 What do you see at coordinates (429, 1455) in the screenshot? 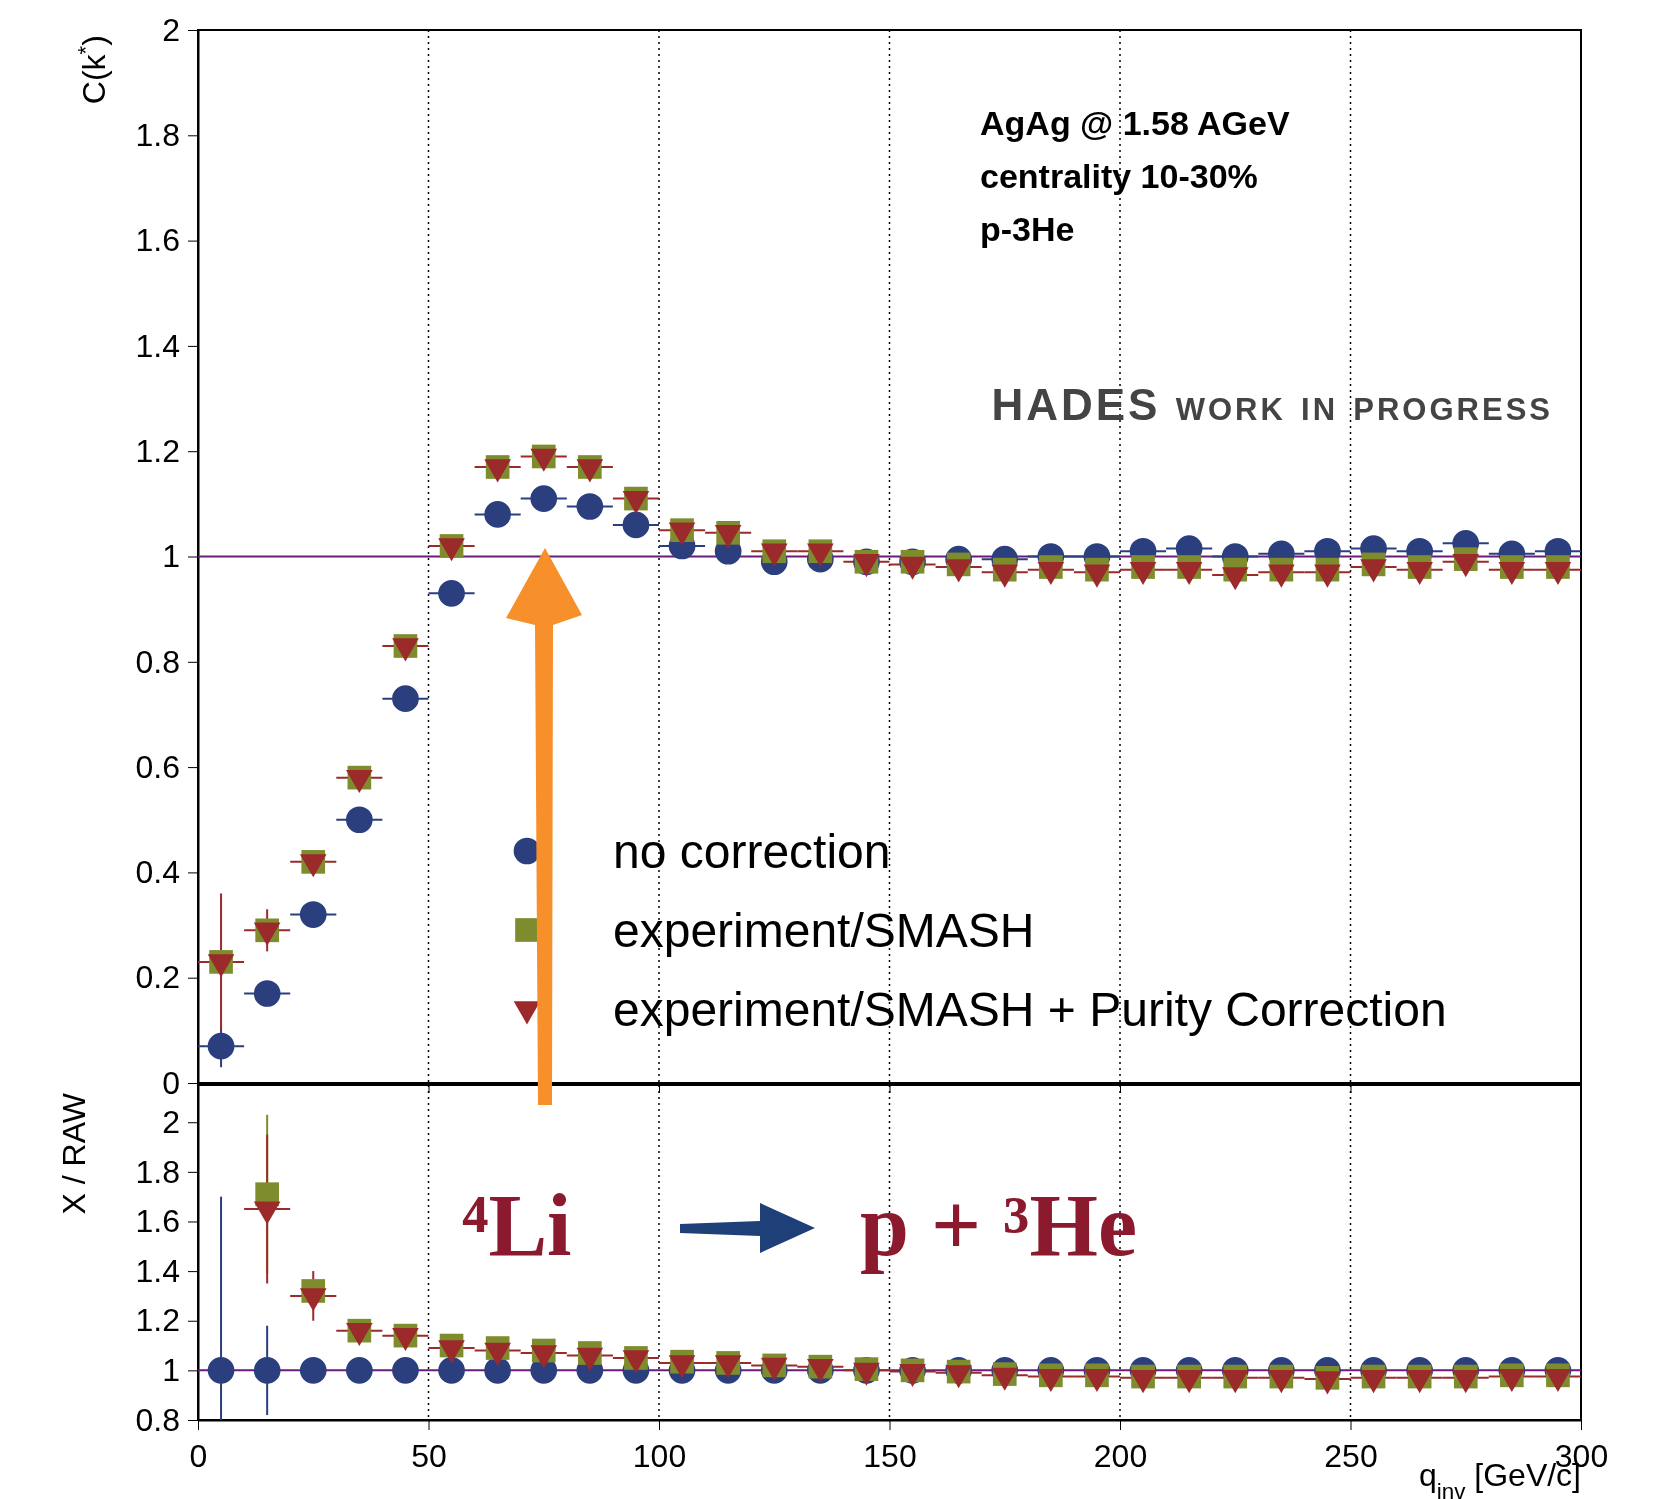
I see `x-tick-label: 50` at bounding box center [429, 1455].